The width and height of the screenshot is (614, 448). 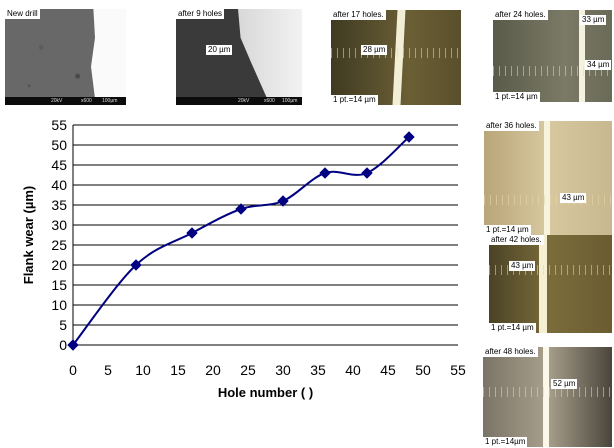 I want to click on x-tick-label: 55, so click(x=458, y=370).